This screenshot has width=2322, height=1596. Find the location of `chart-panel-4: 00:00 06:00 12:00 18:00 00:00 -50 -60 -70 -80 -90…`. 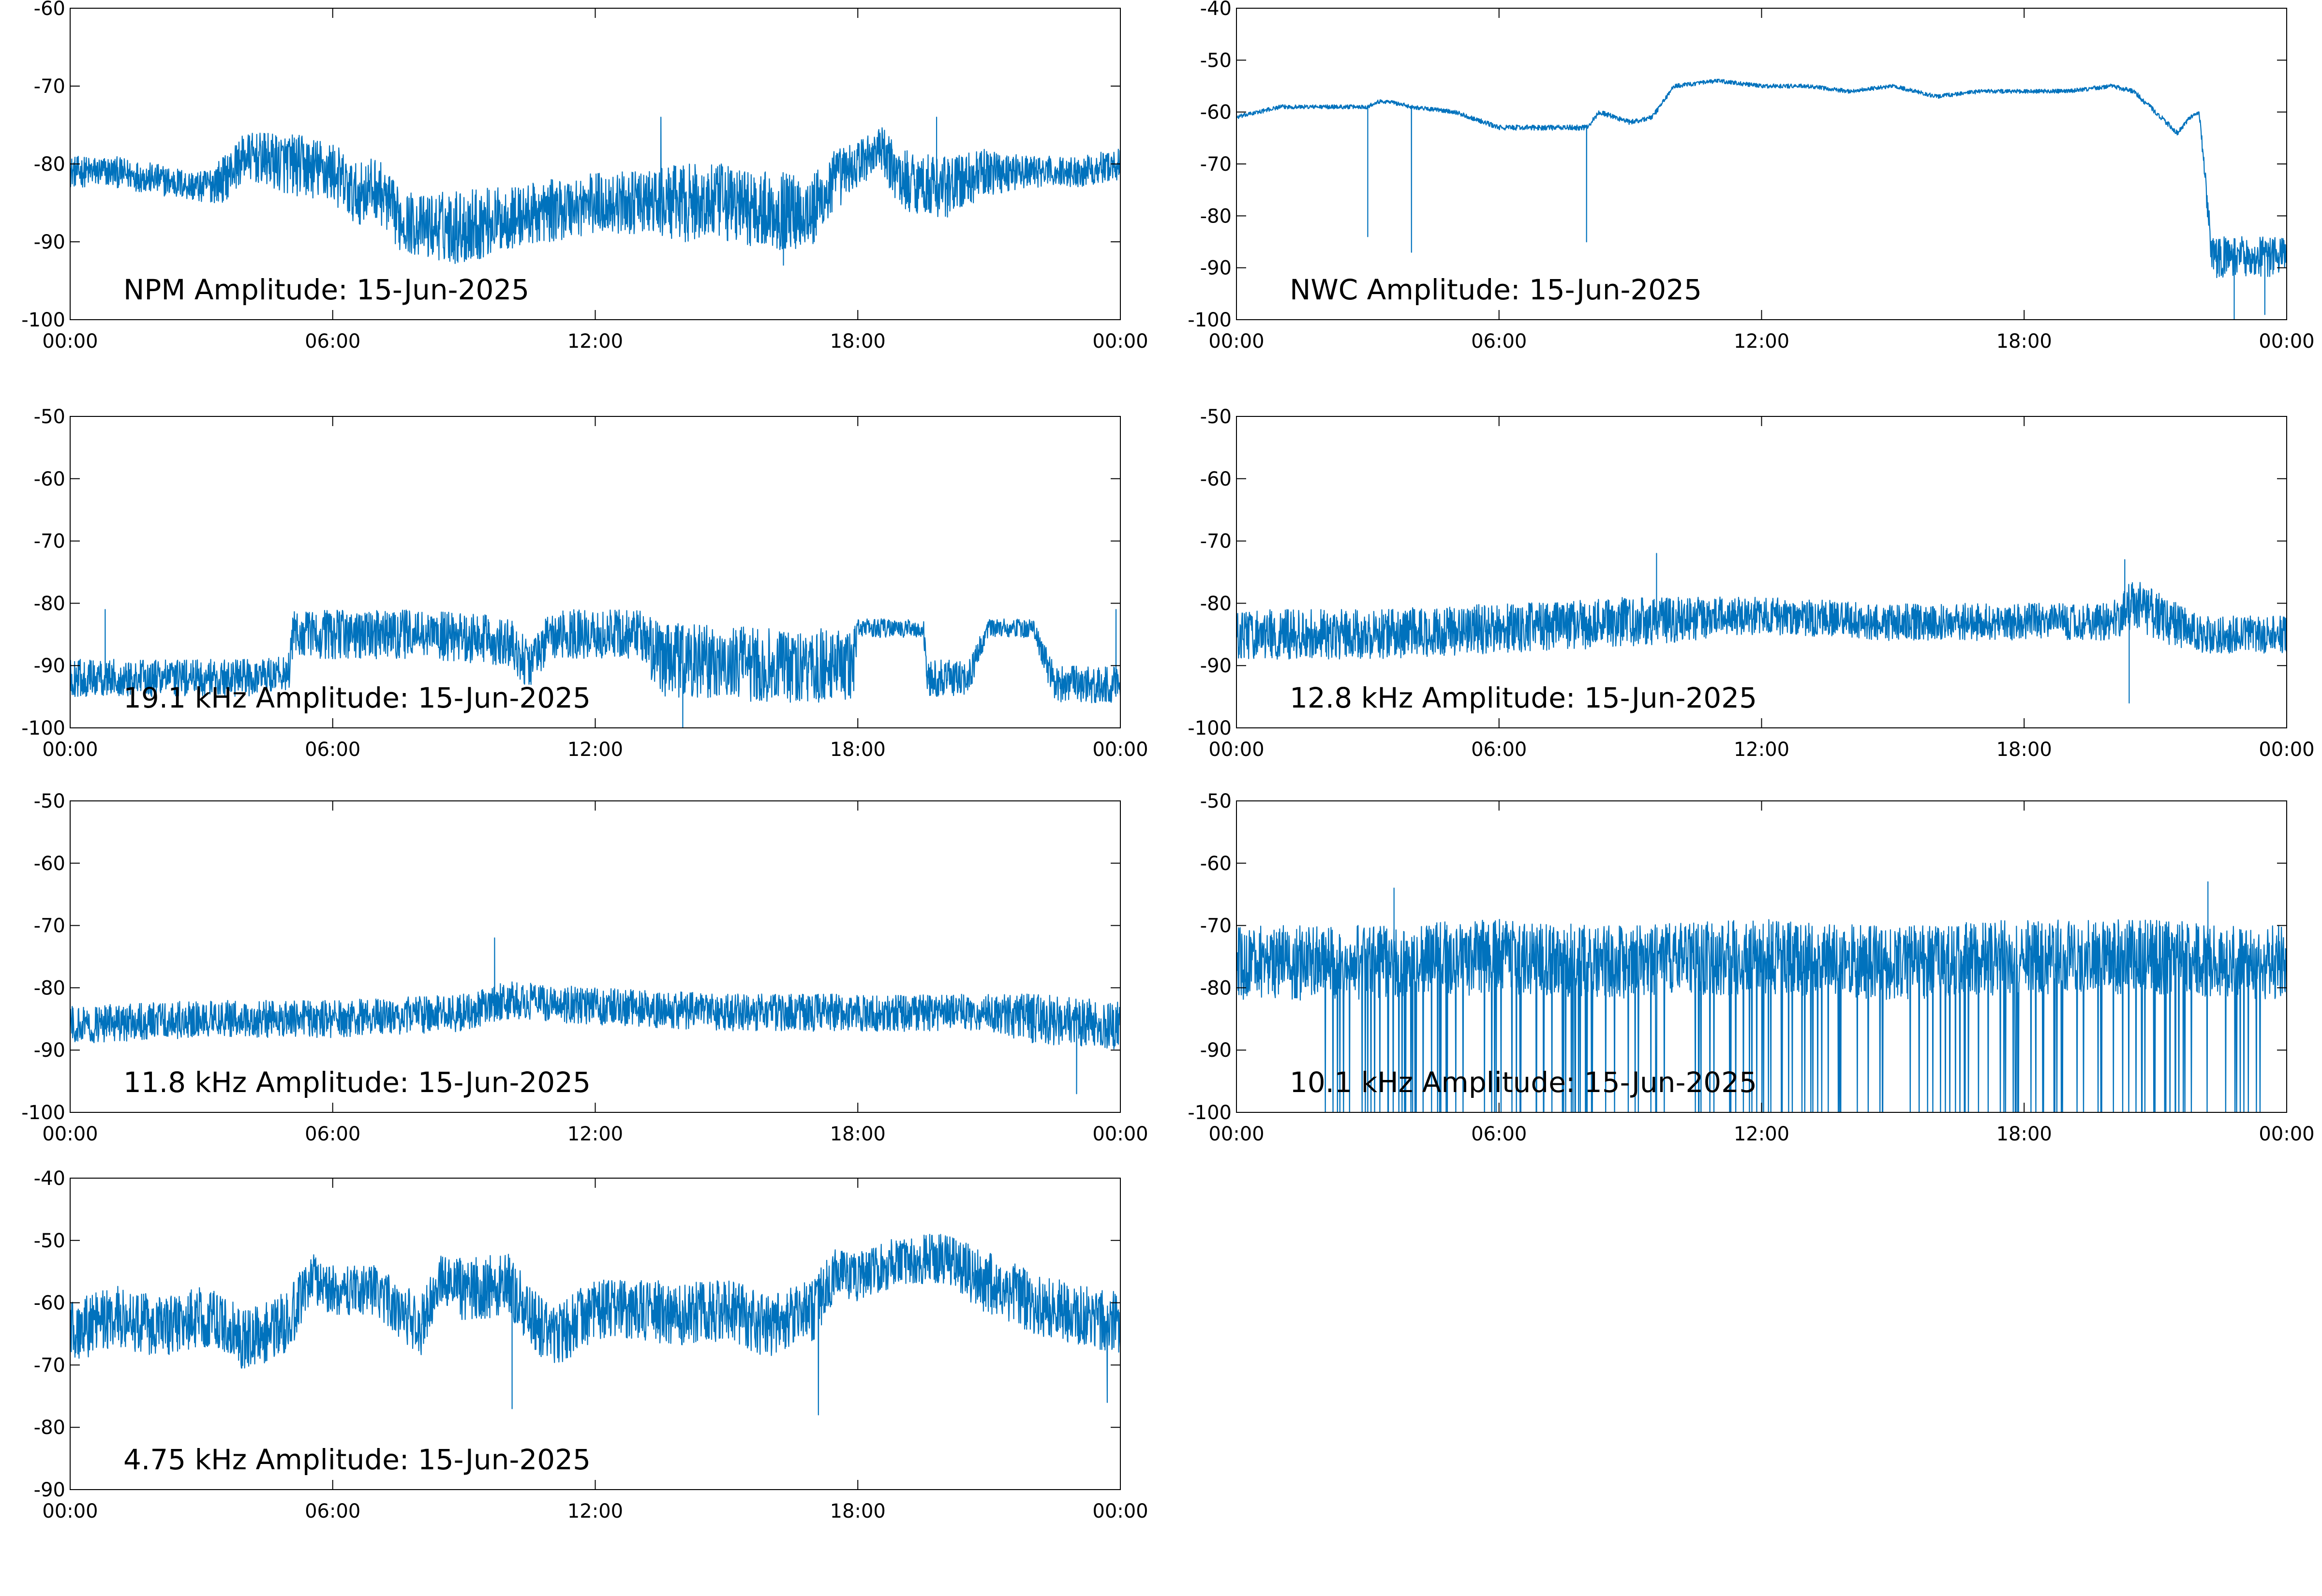

chart-panel-4: 00:00 06:00 12:00 18:00 00:00 -50 -60 -70 -80 -90… is located at coordinates (1751, 583).